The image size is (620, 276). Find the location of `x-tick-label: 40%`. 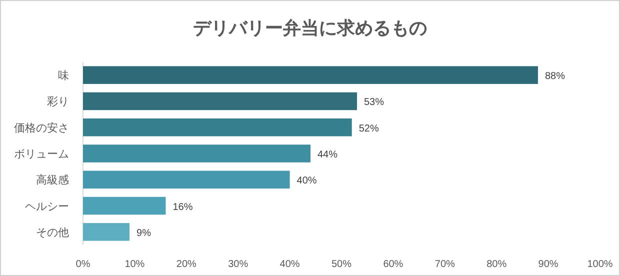

x-tick-label: 40% is located at coordinates (290, 264).